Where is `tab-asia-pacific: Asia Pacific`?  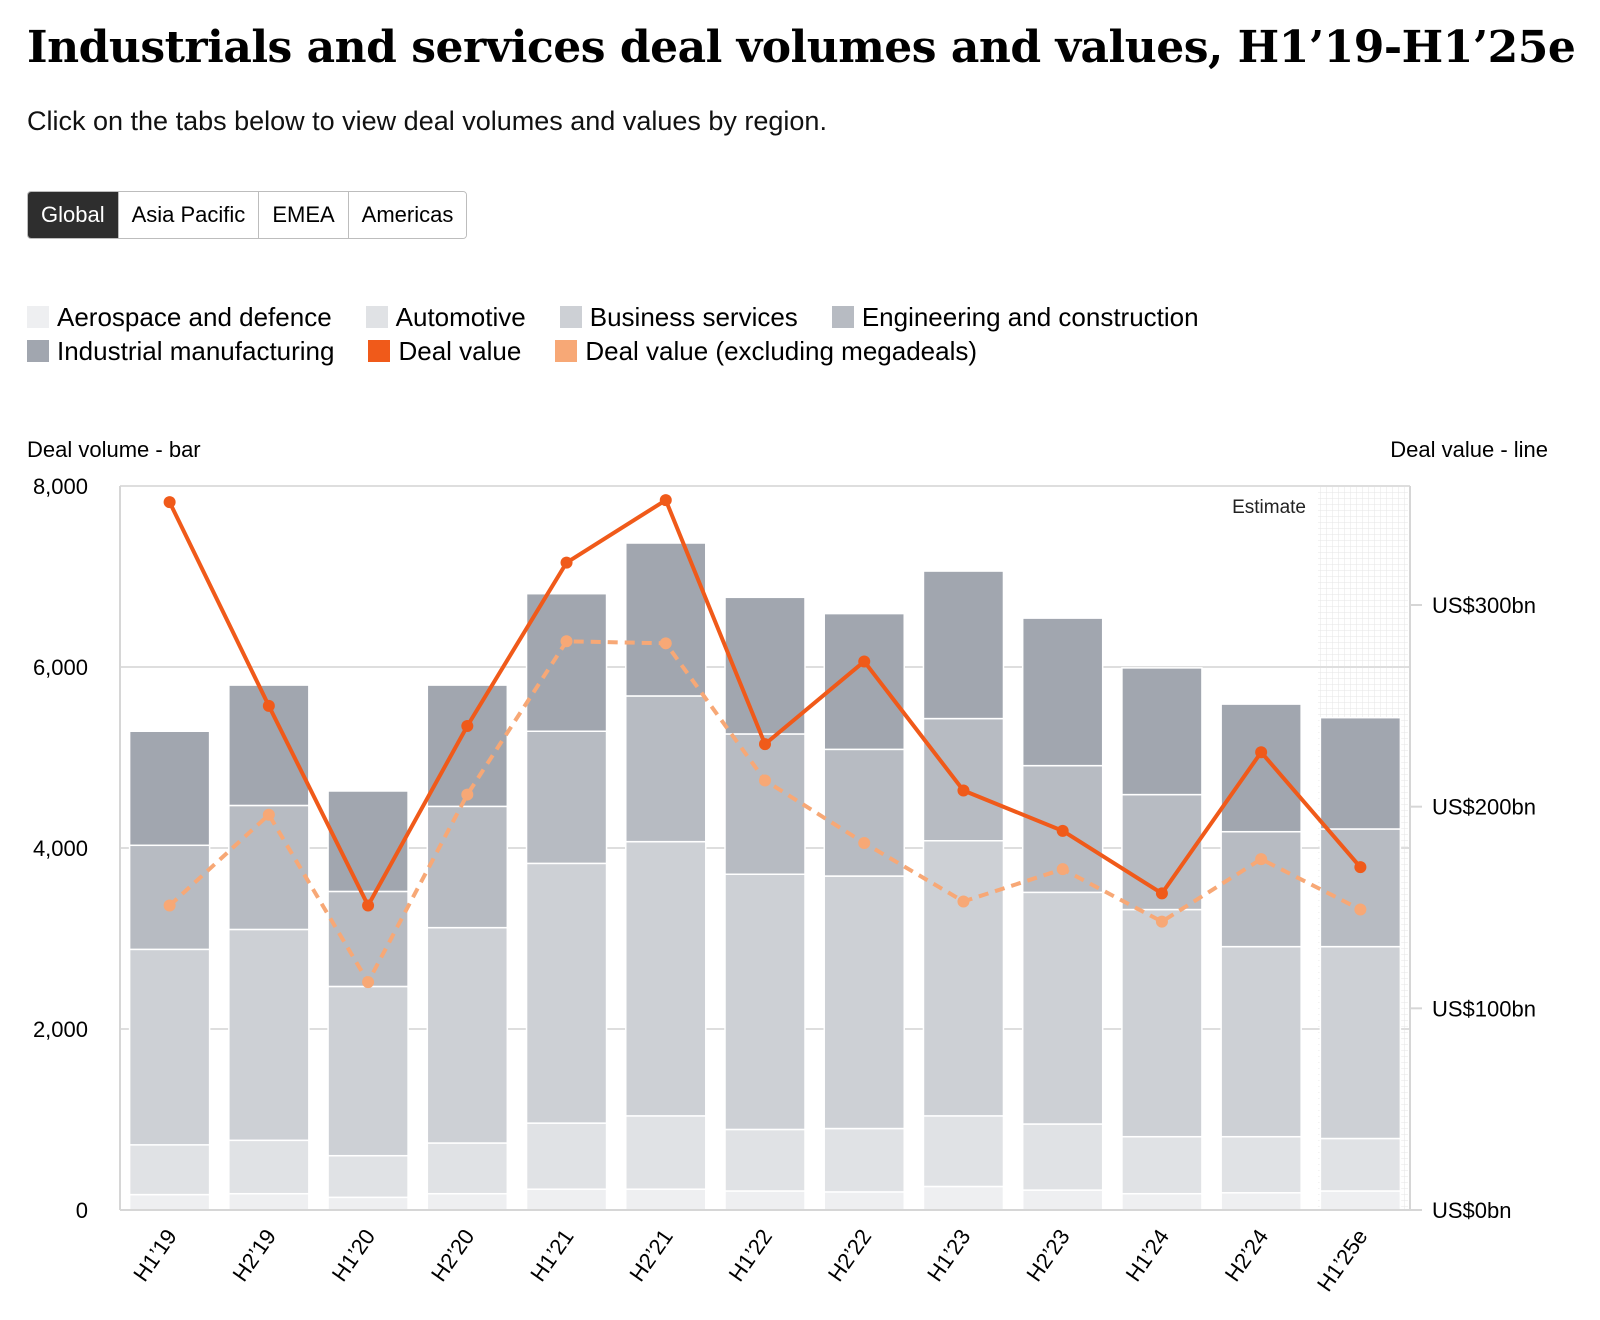
tab-asia-pacific: Asia Pacific is located at coordinates (189, 215).